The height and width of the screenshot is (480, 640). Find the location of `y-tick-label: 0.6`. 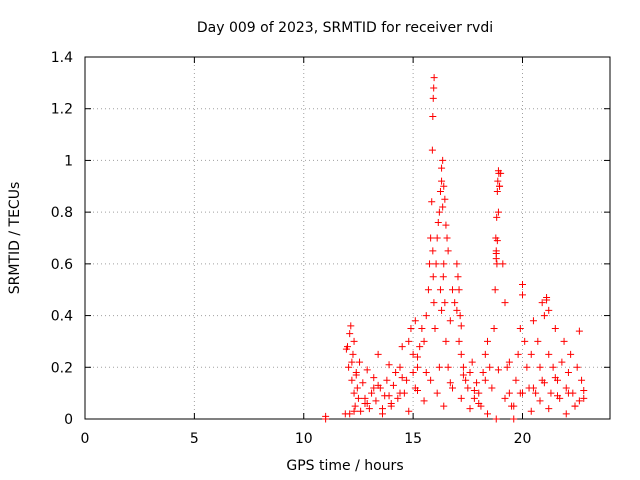

y-tick-label: 0.6 is located at coordinates (62, 265).